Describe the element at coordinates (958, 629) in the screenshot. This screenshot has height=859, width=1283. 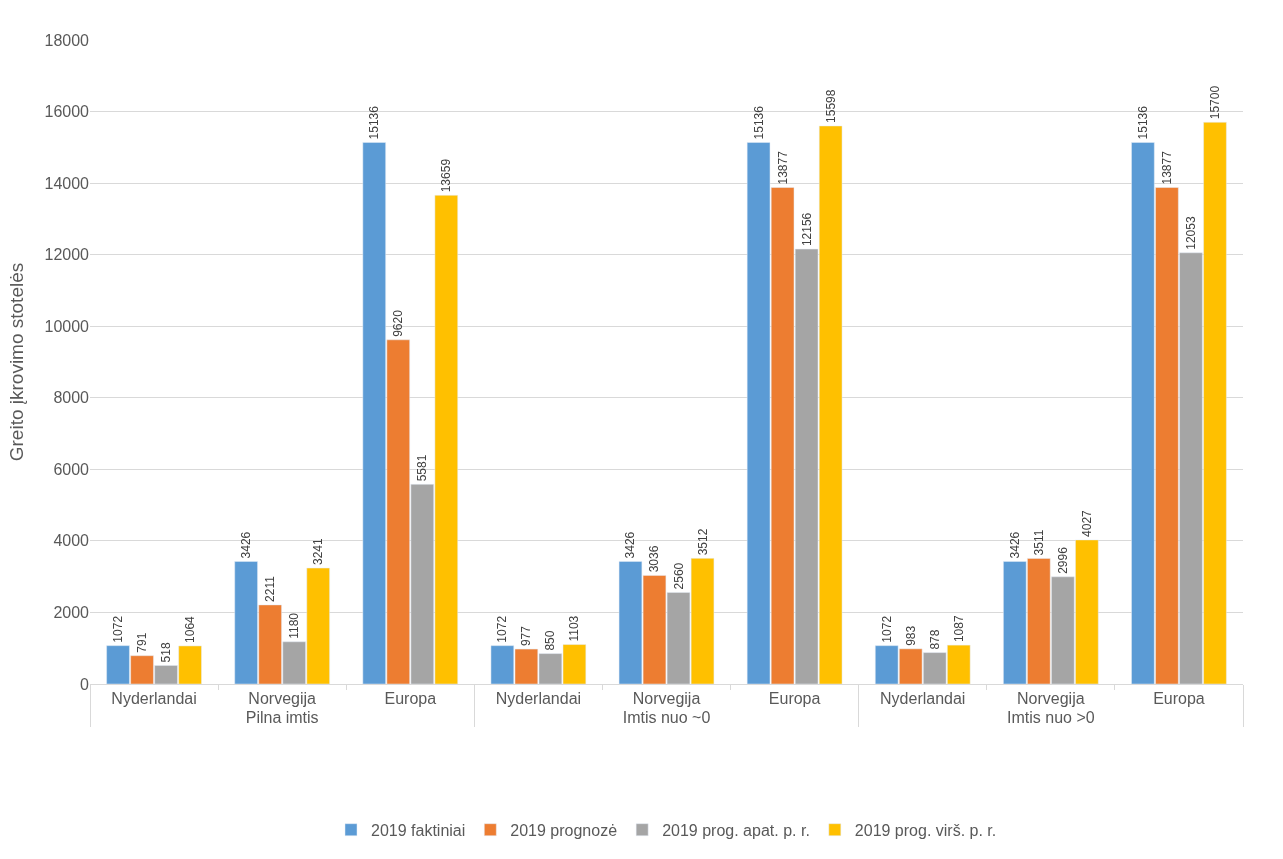
I see `data-label: 1087` at that location.